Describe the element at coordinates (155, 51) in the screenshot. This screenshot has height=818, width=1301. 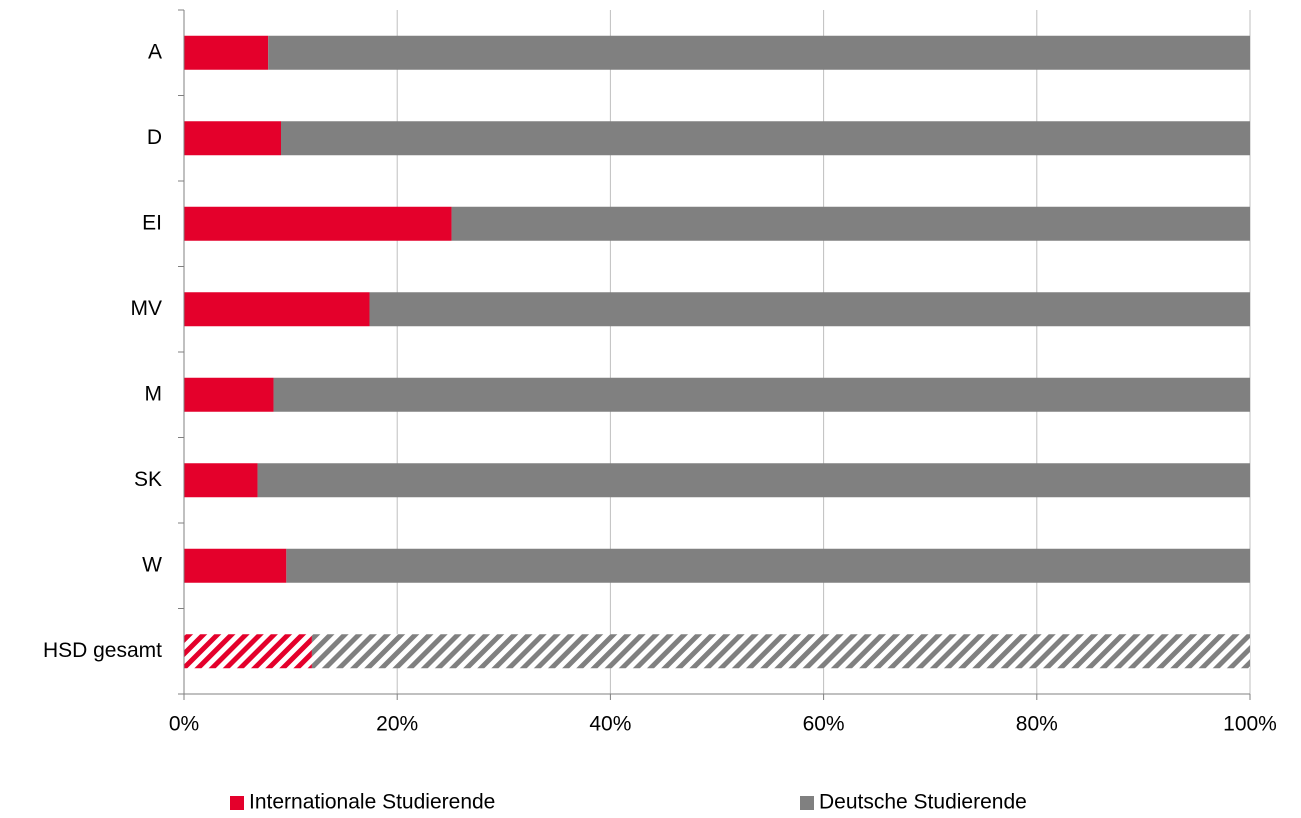
I see `y-tick-label: A` at that location.